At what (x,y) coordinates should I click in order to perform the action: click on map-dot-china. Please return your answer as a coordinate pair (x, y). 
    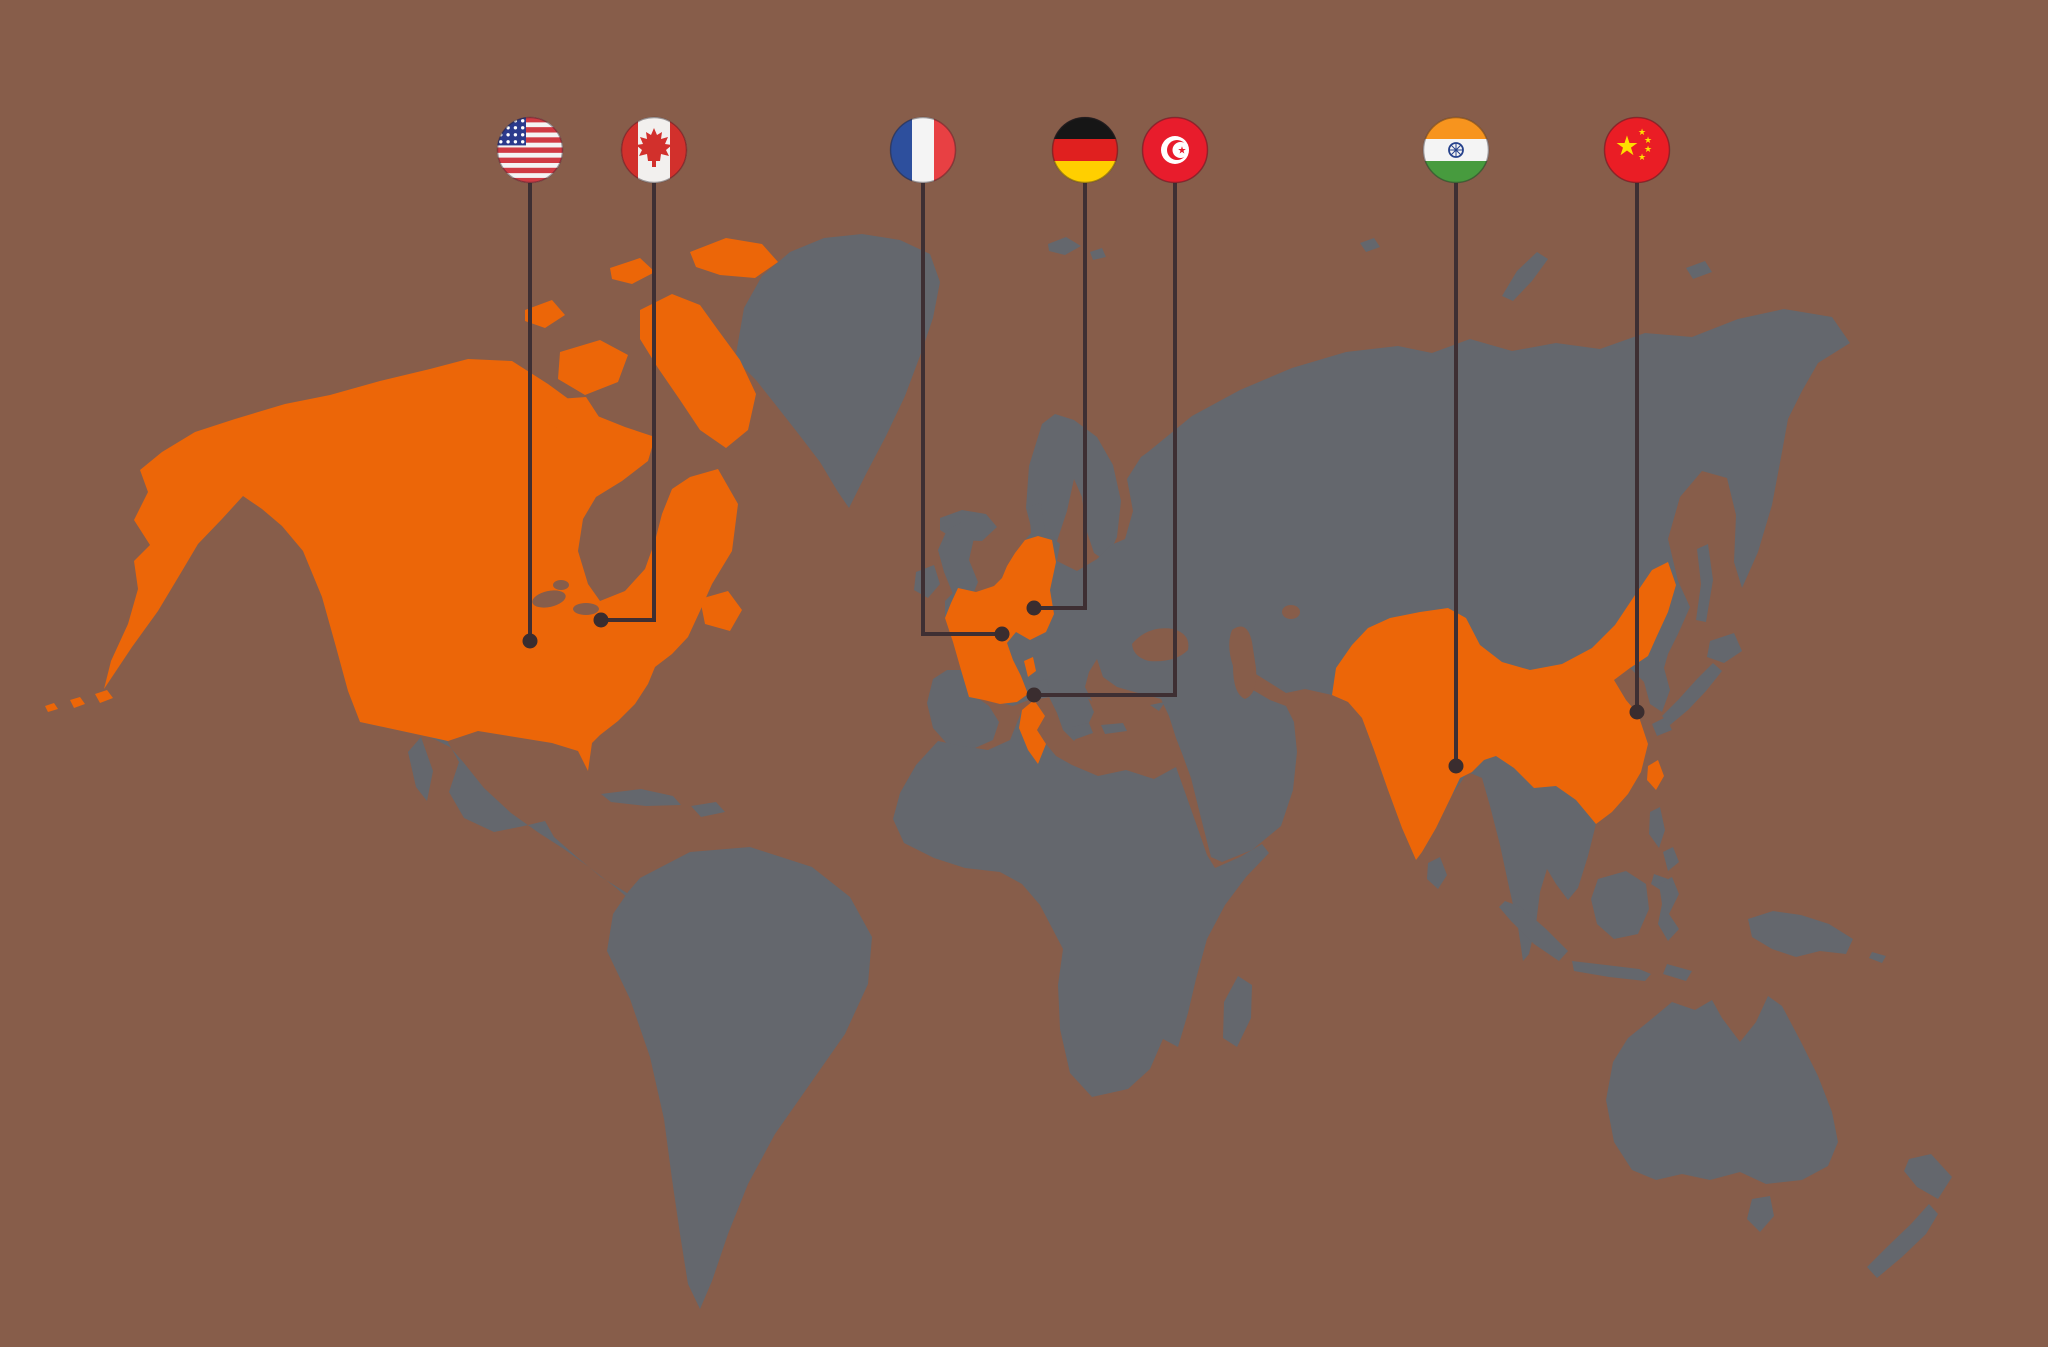
    Looking at the image, I should click on (1637, 712).